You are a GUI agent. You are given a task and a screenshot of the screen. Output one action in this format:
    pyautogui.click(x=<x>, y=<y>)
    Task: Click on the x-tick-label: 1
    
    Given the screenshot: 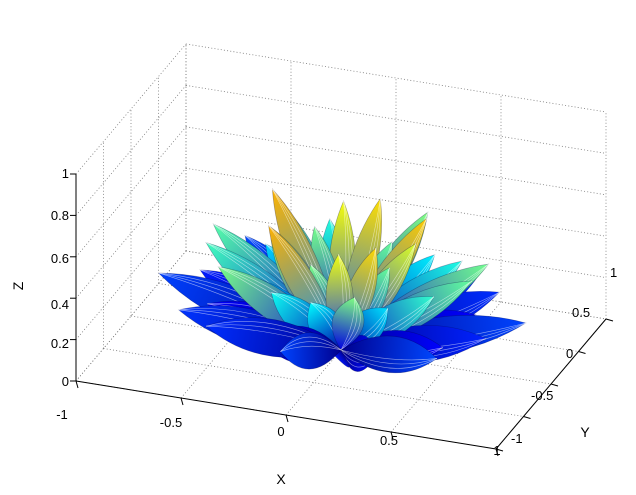 What is the action you would take?
    pyautogui.click(x=496, y=450)
    